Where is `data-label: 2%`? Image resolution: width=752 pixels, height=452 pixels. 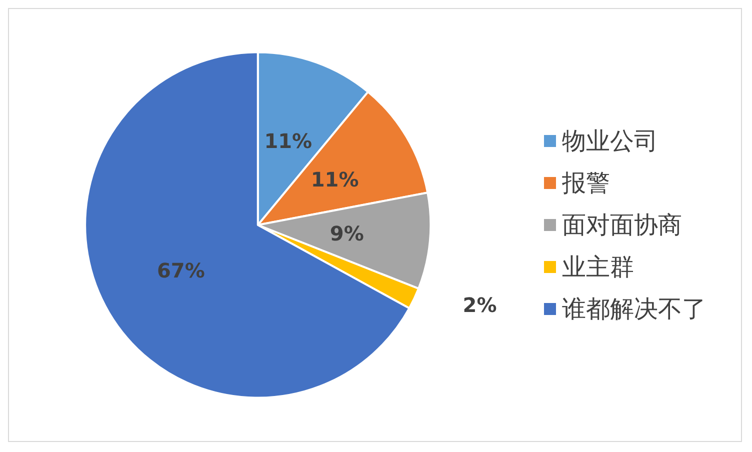 data-label: 2% is located at coordinates (479, 304).